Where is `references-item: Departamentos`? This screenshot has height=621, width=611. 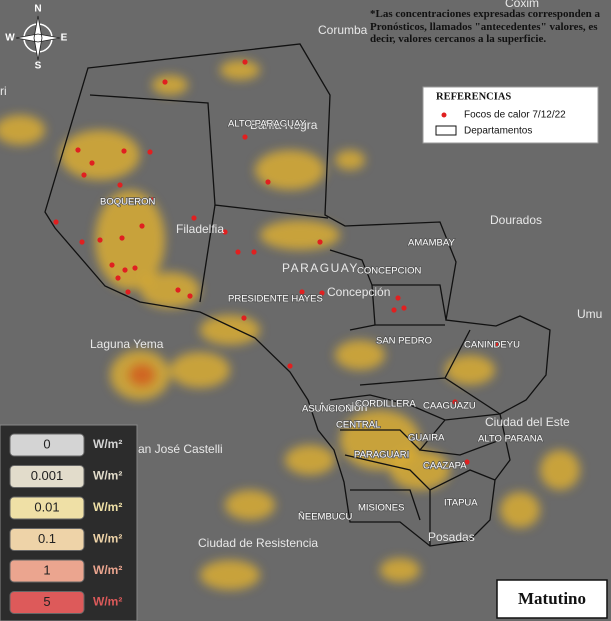 references-item: Departamentos is located at coordinates (498, 131).